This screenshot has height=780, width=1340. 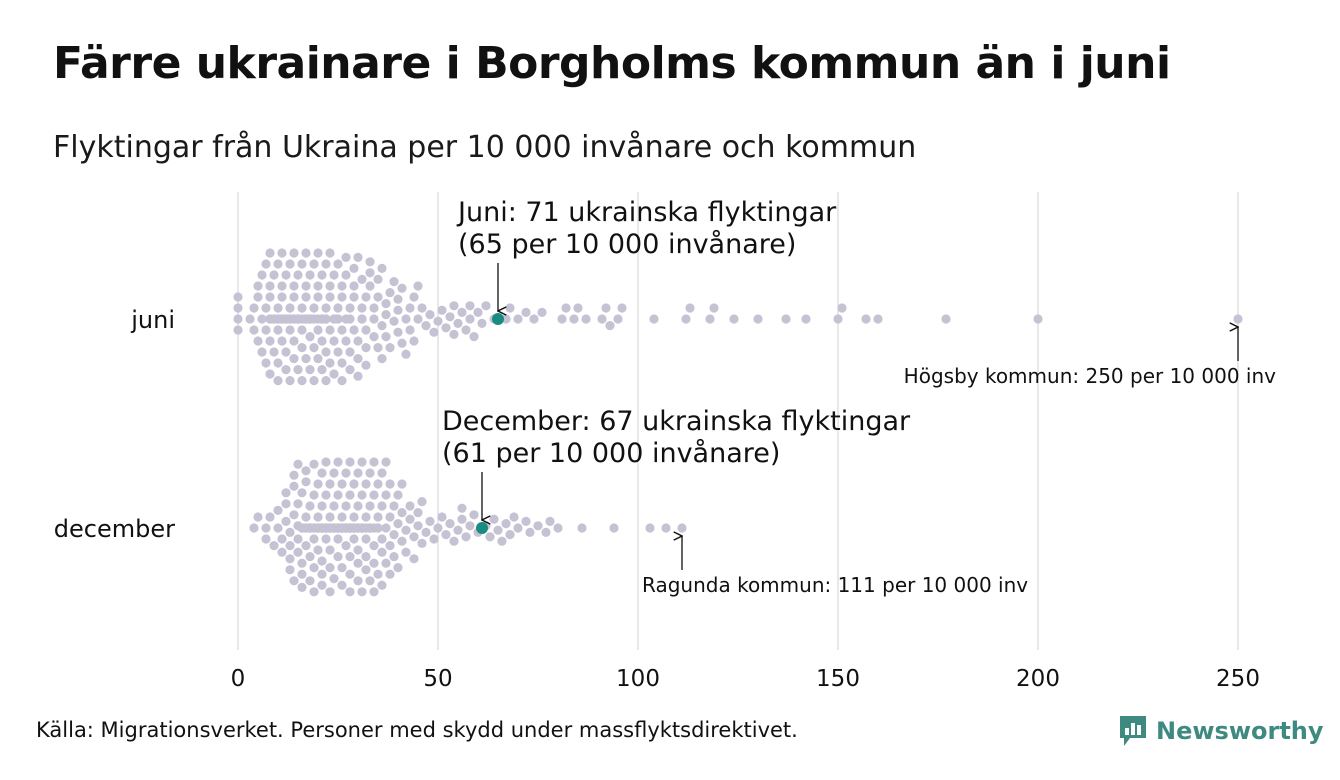 I want to click on highlight-label-december: December: 67 ukrainska flyktingar, so click(x=676, y=421).